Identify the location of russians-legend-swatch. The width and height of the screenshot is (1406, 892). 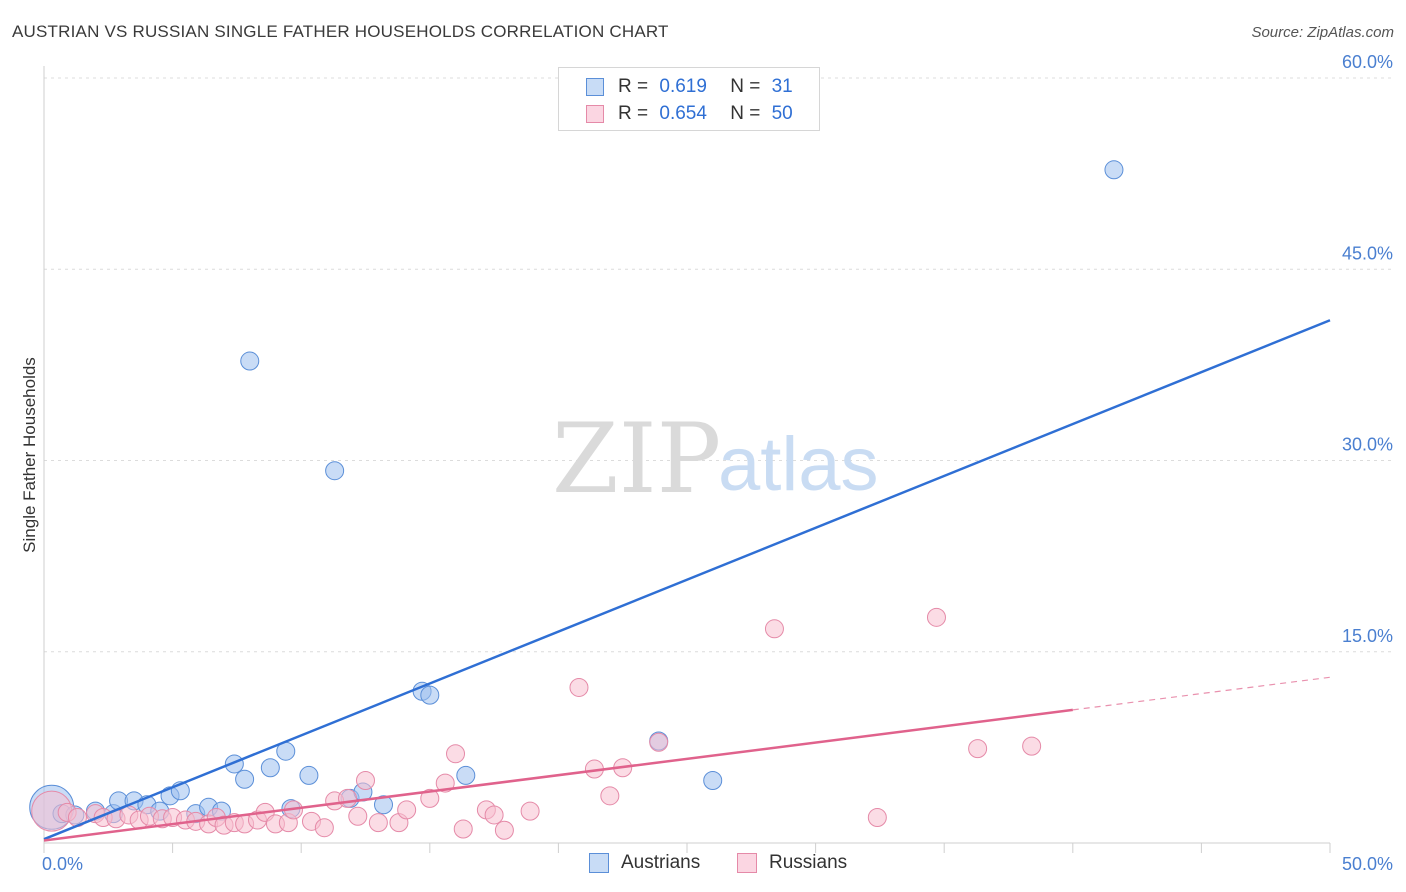
(747, 863).